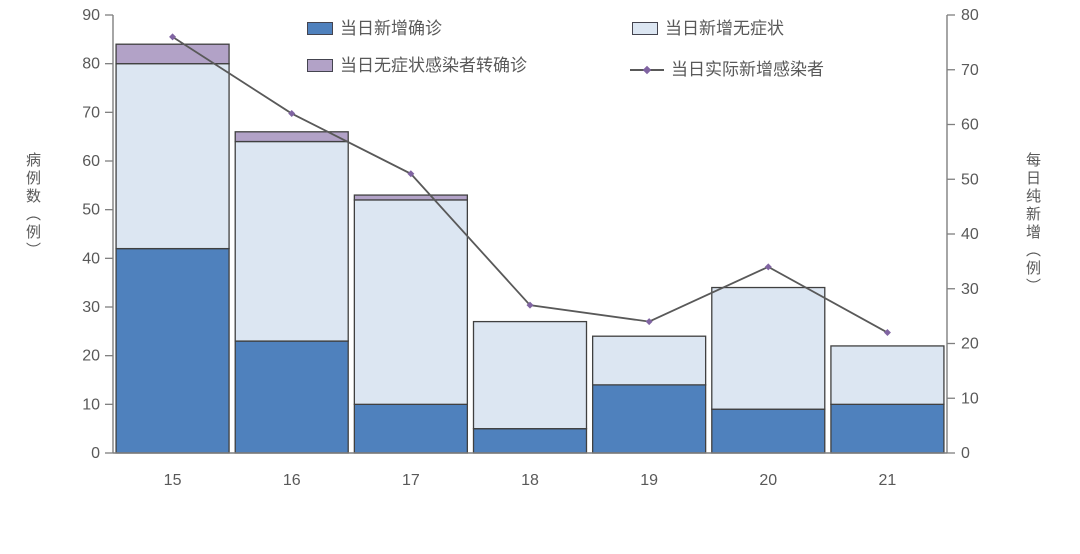 Image resolution: width=1080 pixels, height=554 pixels. What do you see at coordinates (747, 69) in the screenshot?
I see `legend-label-actual-new-infections: 当日实际新增感染者` at bounding box center [747, 69].